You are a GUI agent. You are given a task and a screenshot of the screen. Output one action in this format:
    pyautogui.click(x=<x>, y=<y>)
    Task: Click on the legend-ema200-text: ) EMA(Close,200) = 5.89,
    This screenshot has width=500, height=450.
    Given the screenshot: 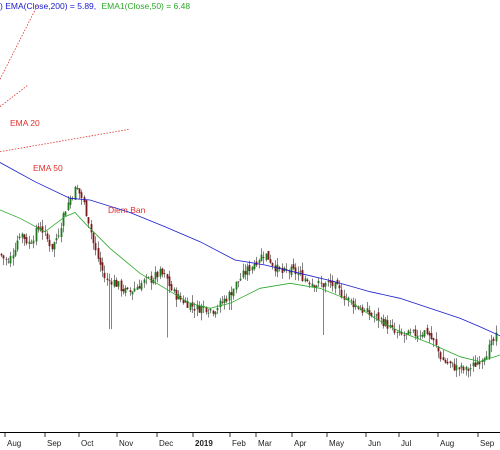 What is the action you would take?
    pyautogui.click(x=48, y=6)
    